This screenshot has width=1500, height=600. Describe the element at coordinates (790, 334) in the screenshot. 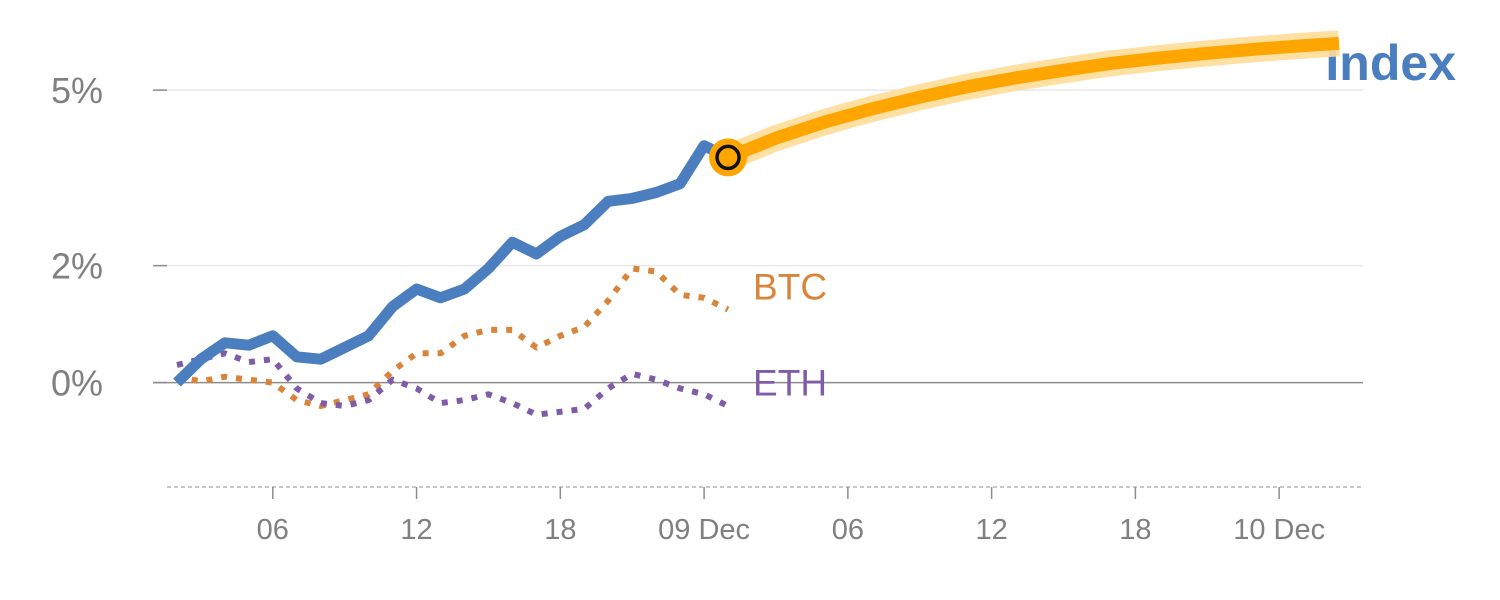

I see `series-labels: BTC ETH` at that location.